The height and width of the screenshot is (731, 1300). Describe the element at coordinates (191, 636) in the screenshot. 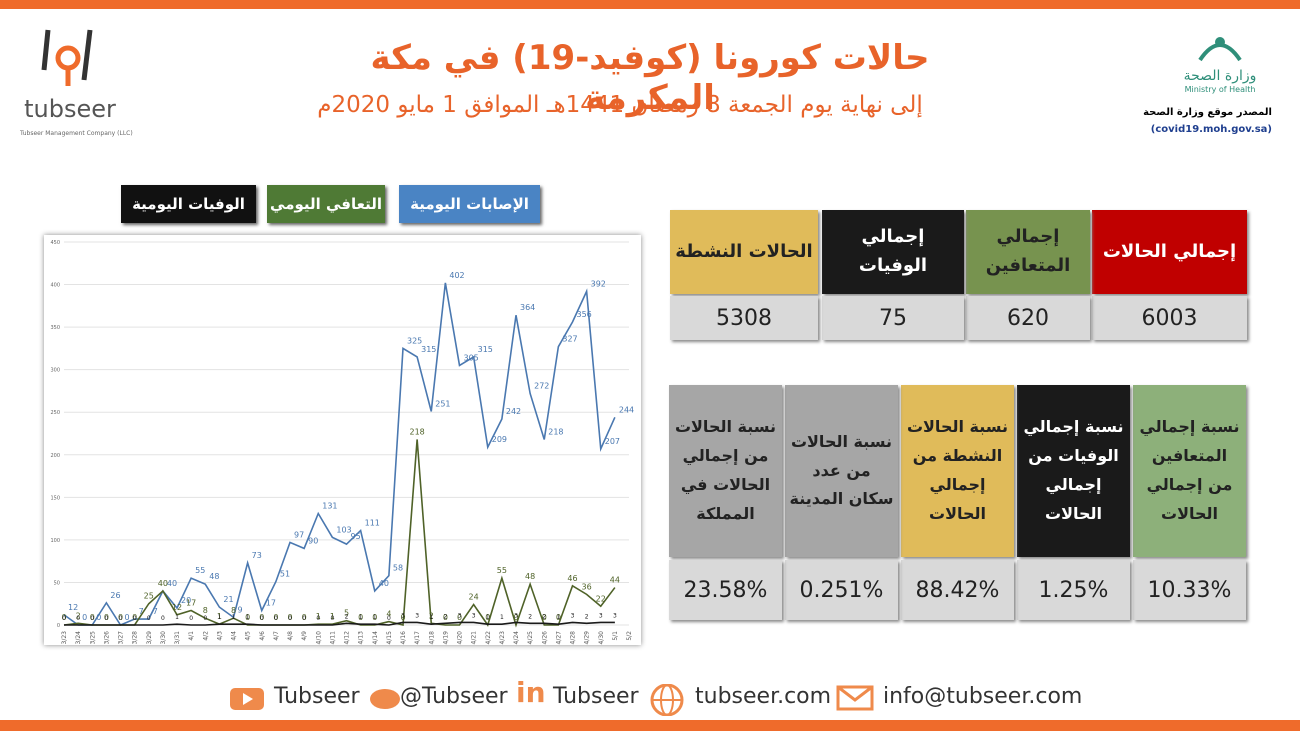

I see `x-tick-label: 4/1` at that location.